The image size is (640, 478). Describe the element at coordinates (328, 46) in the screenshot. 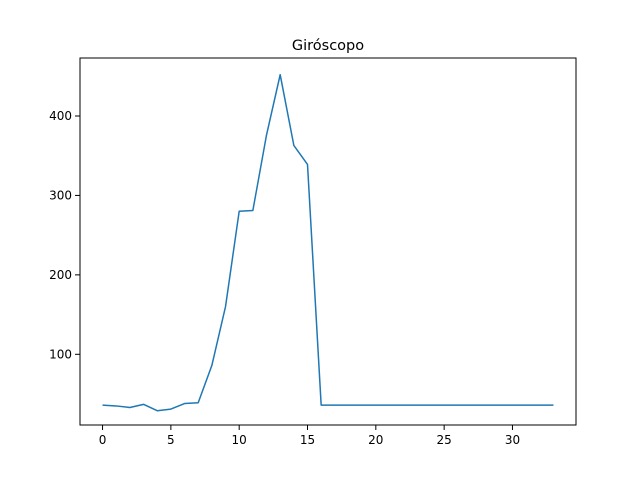

I see `chart-title: Giróscopo` at that location.